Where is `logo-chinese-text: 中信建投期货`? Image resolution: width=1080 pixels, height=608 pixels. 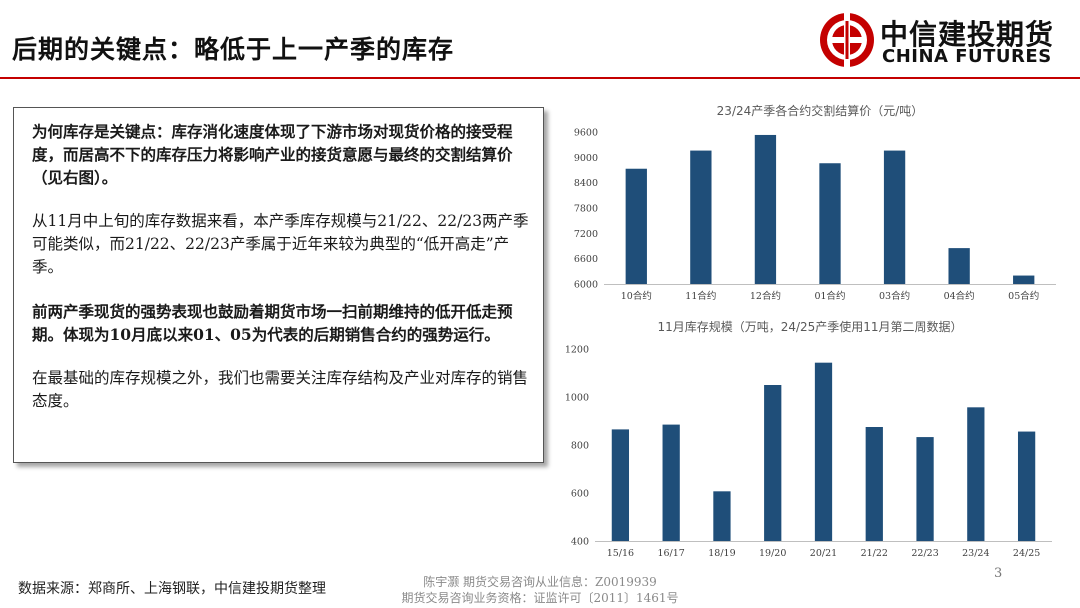 logo-chinese-text: 中信建投期货 is located at coordinates (967, 34).